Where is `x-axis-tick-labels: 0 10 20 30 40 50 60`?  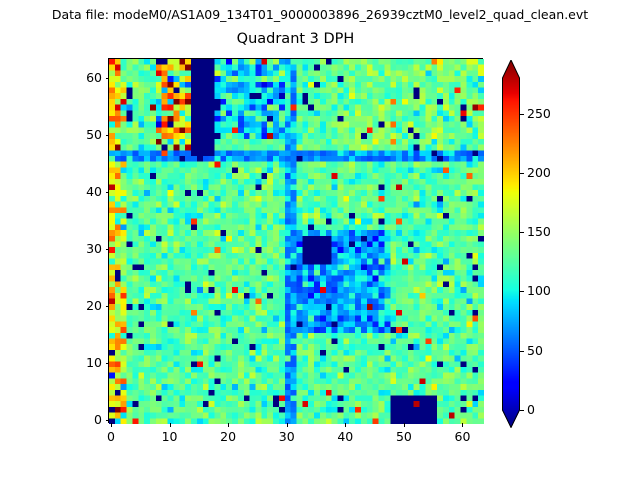
x-axis-tick-labels: 0 10 20 30 40 50 60 is located at coordinates (295, 439).